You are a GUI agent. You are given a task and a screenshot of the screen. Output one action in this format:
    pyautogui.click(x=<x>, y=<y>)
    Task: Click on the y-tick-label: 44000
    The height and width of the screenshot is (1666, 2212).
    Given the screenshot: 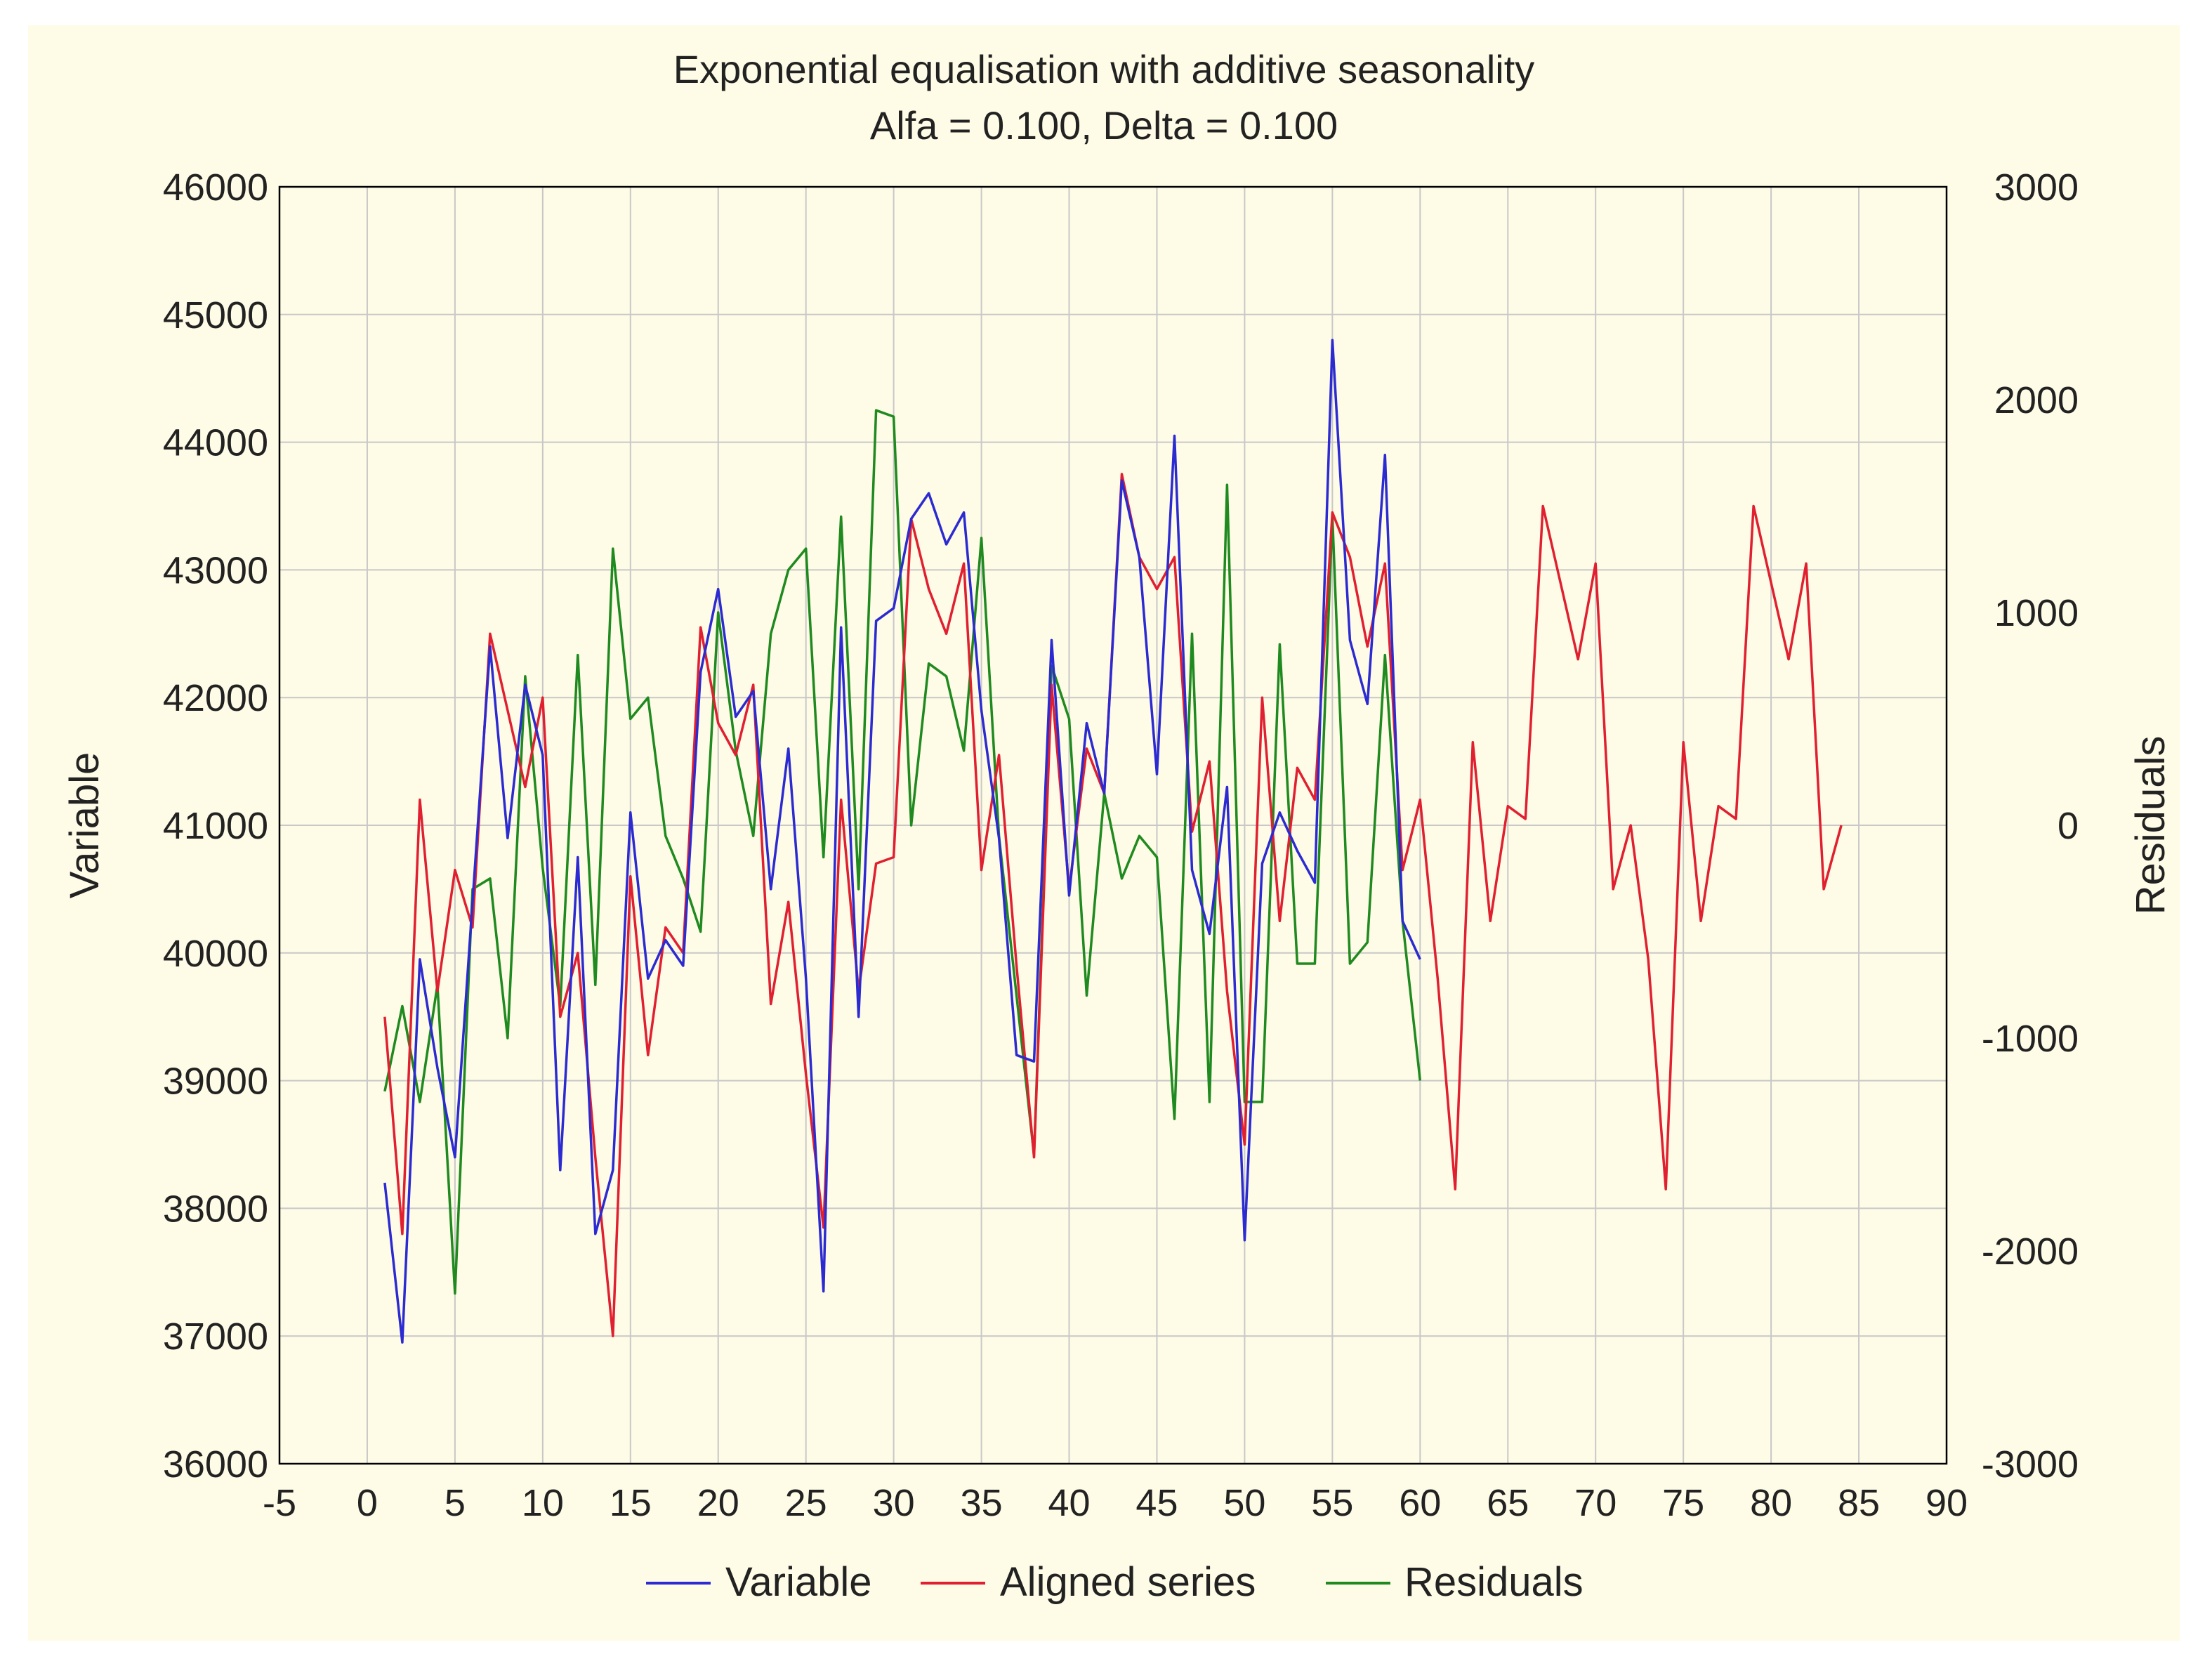 What is the action you would take?
    pyautogui.click(x=215, y=443)
    